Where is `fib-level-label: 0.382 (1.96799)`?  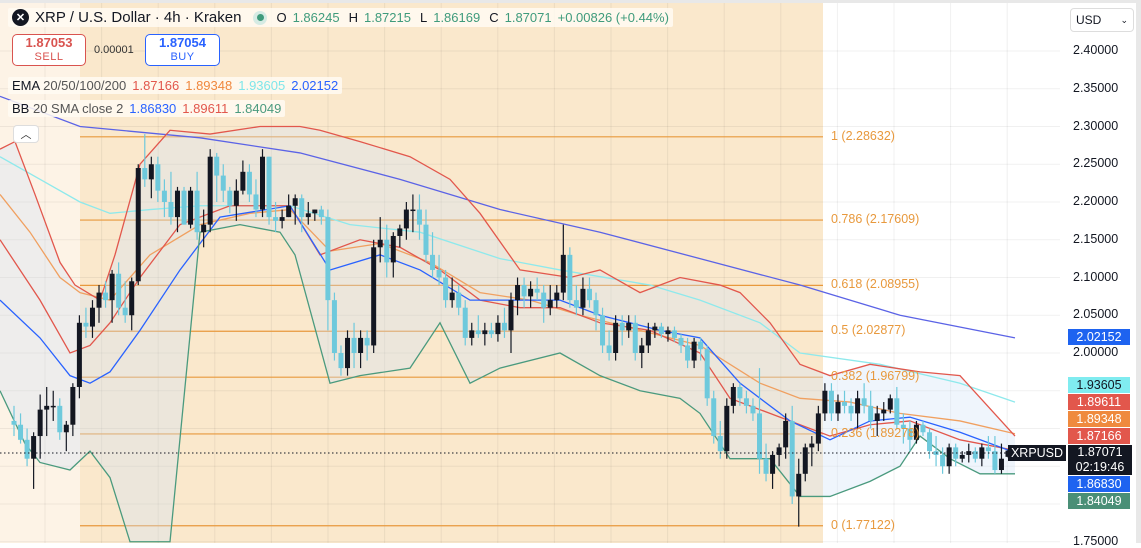 fib-level-label: 0.382 (1.96799) is located at coordinates (875, 376).